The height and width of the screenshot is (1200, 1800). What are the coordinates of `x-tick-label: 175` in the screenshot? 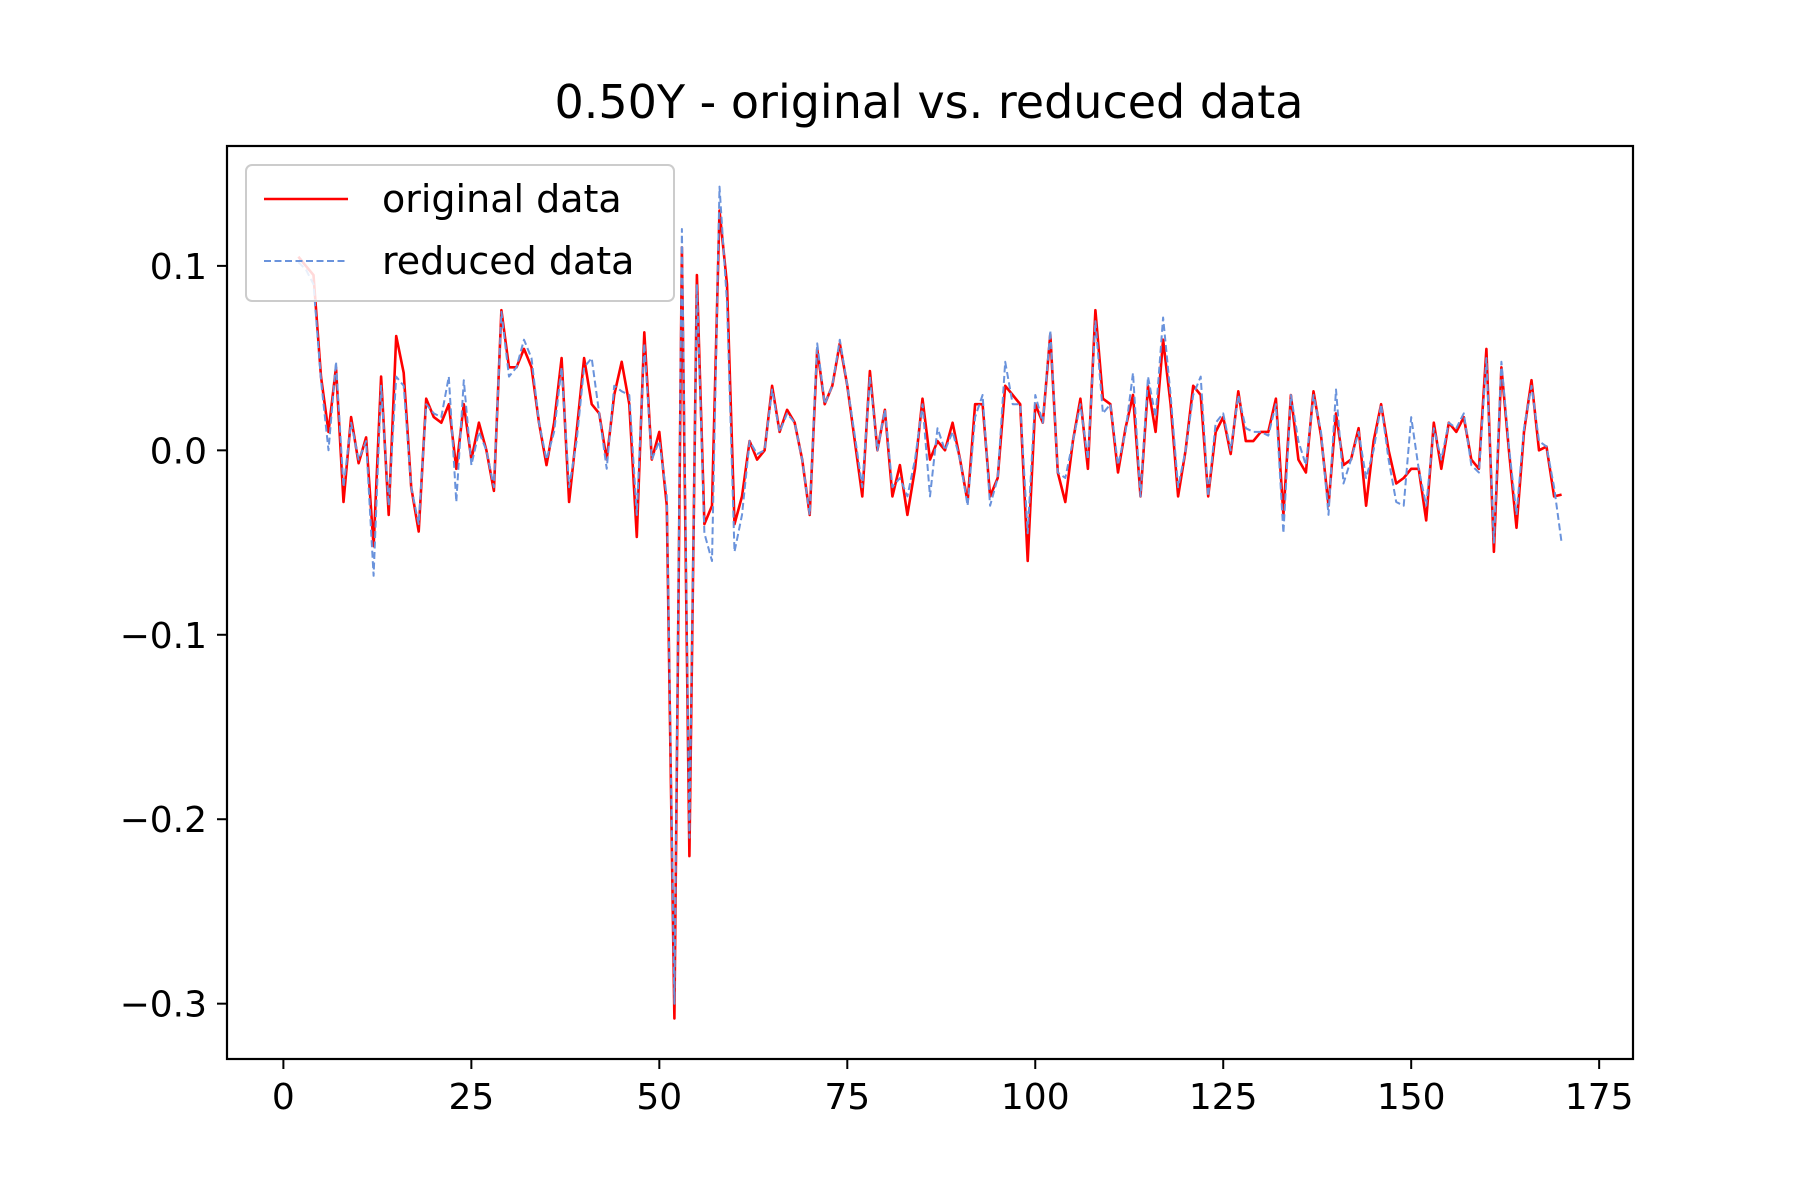 It's located at (1599, 1097).